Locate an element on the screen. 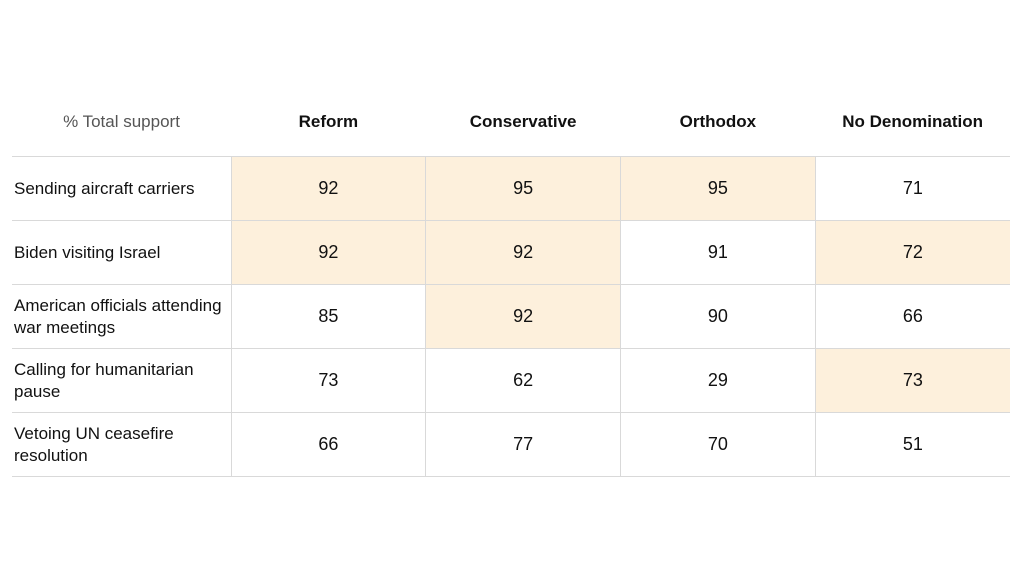  column-header: Reform is located at coordinates (328, 122).